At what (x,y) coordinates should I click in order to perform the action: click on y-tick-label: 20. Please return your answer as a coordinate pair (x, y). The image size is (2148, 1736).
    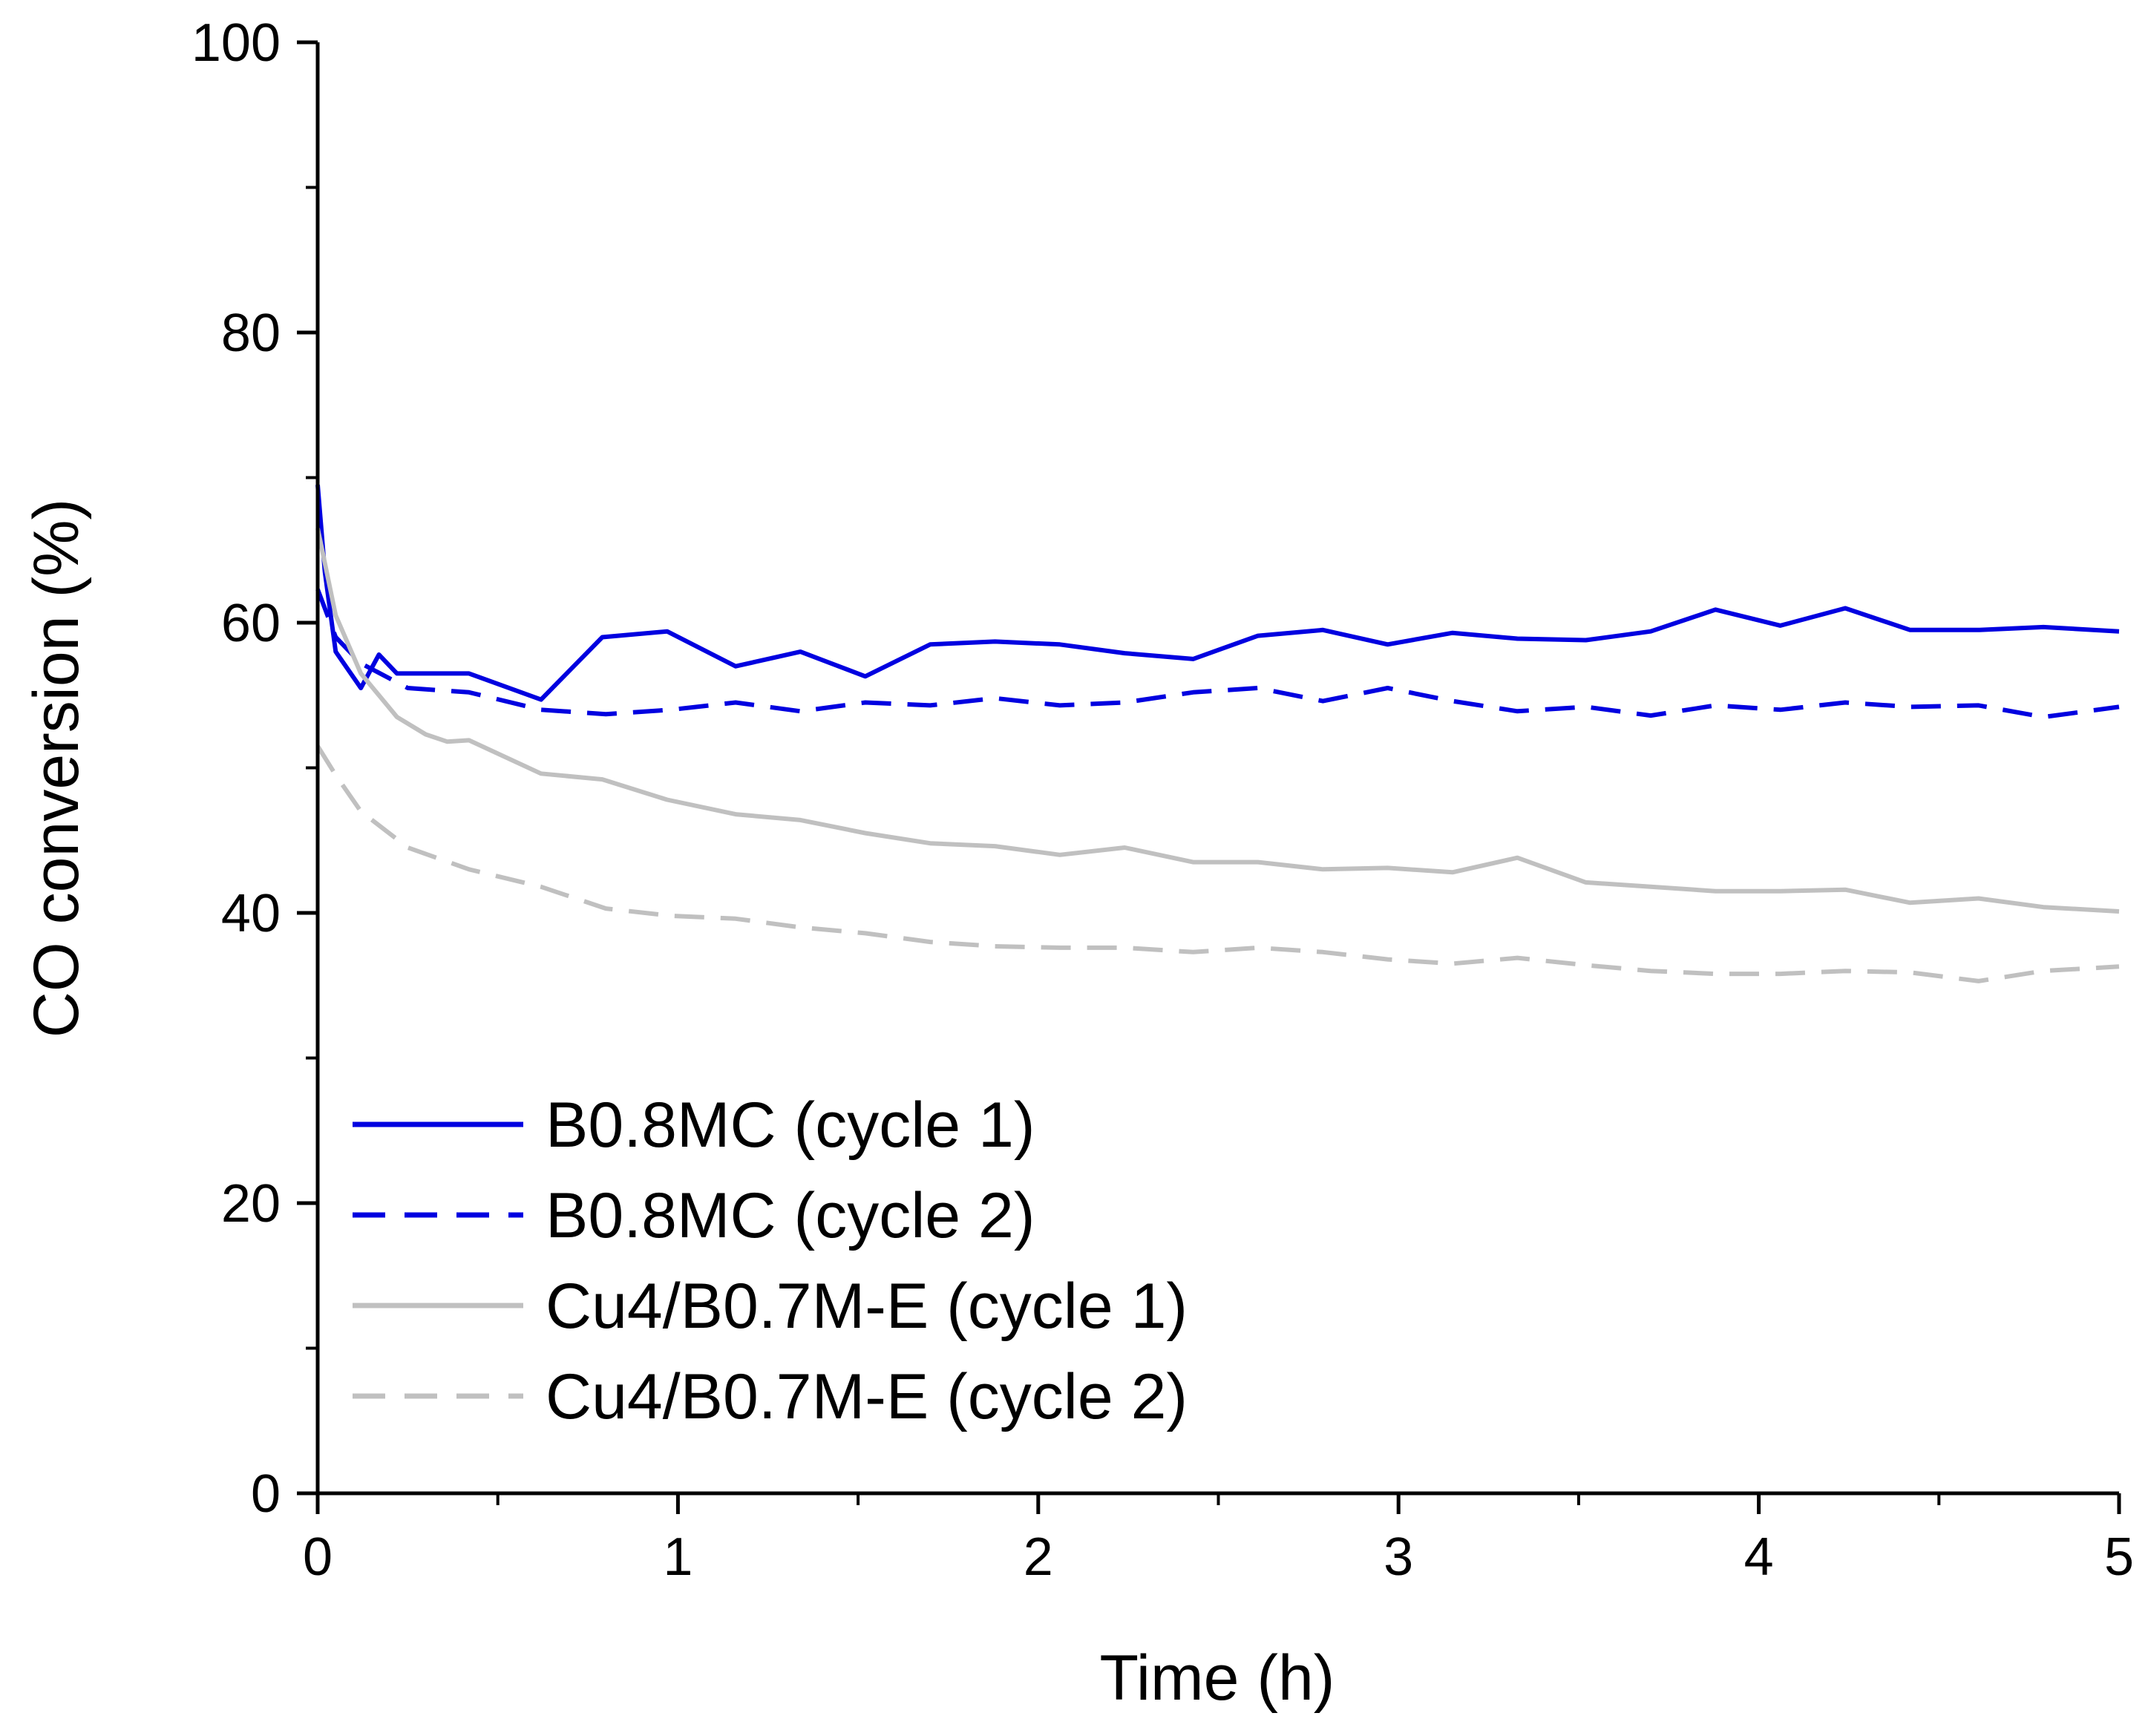
    Looking at the image, I should click on (251, 1204).